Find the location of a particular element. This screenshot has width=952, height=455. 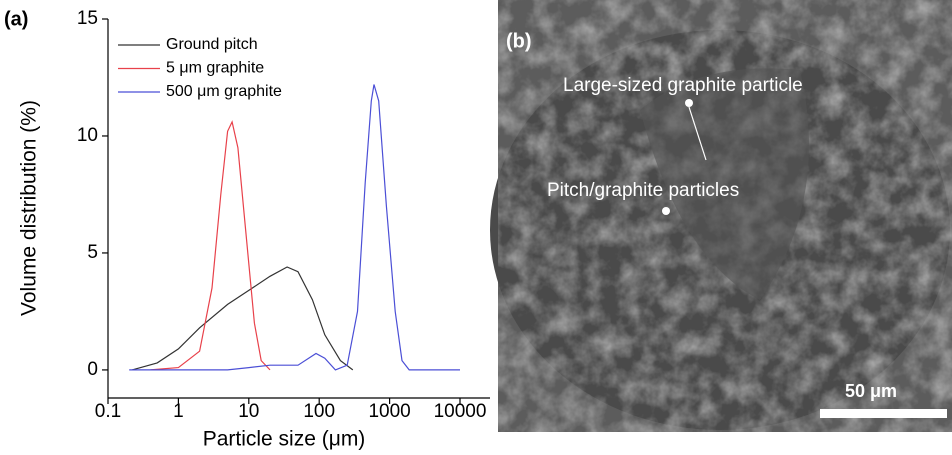

panel-label: (b) is located at coordinates (519, 41).